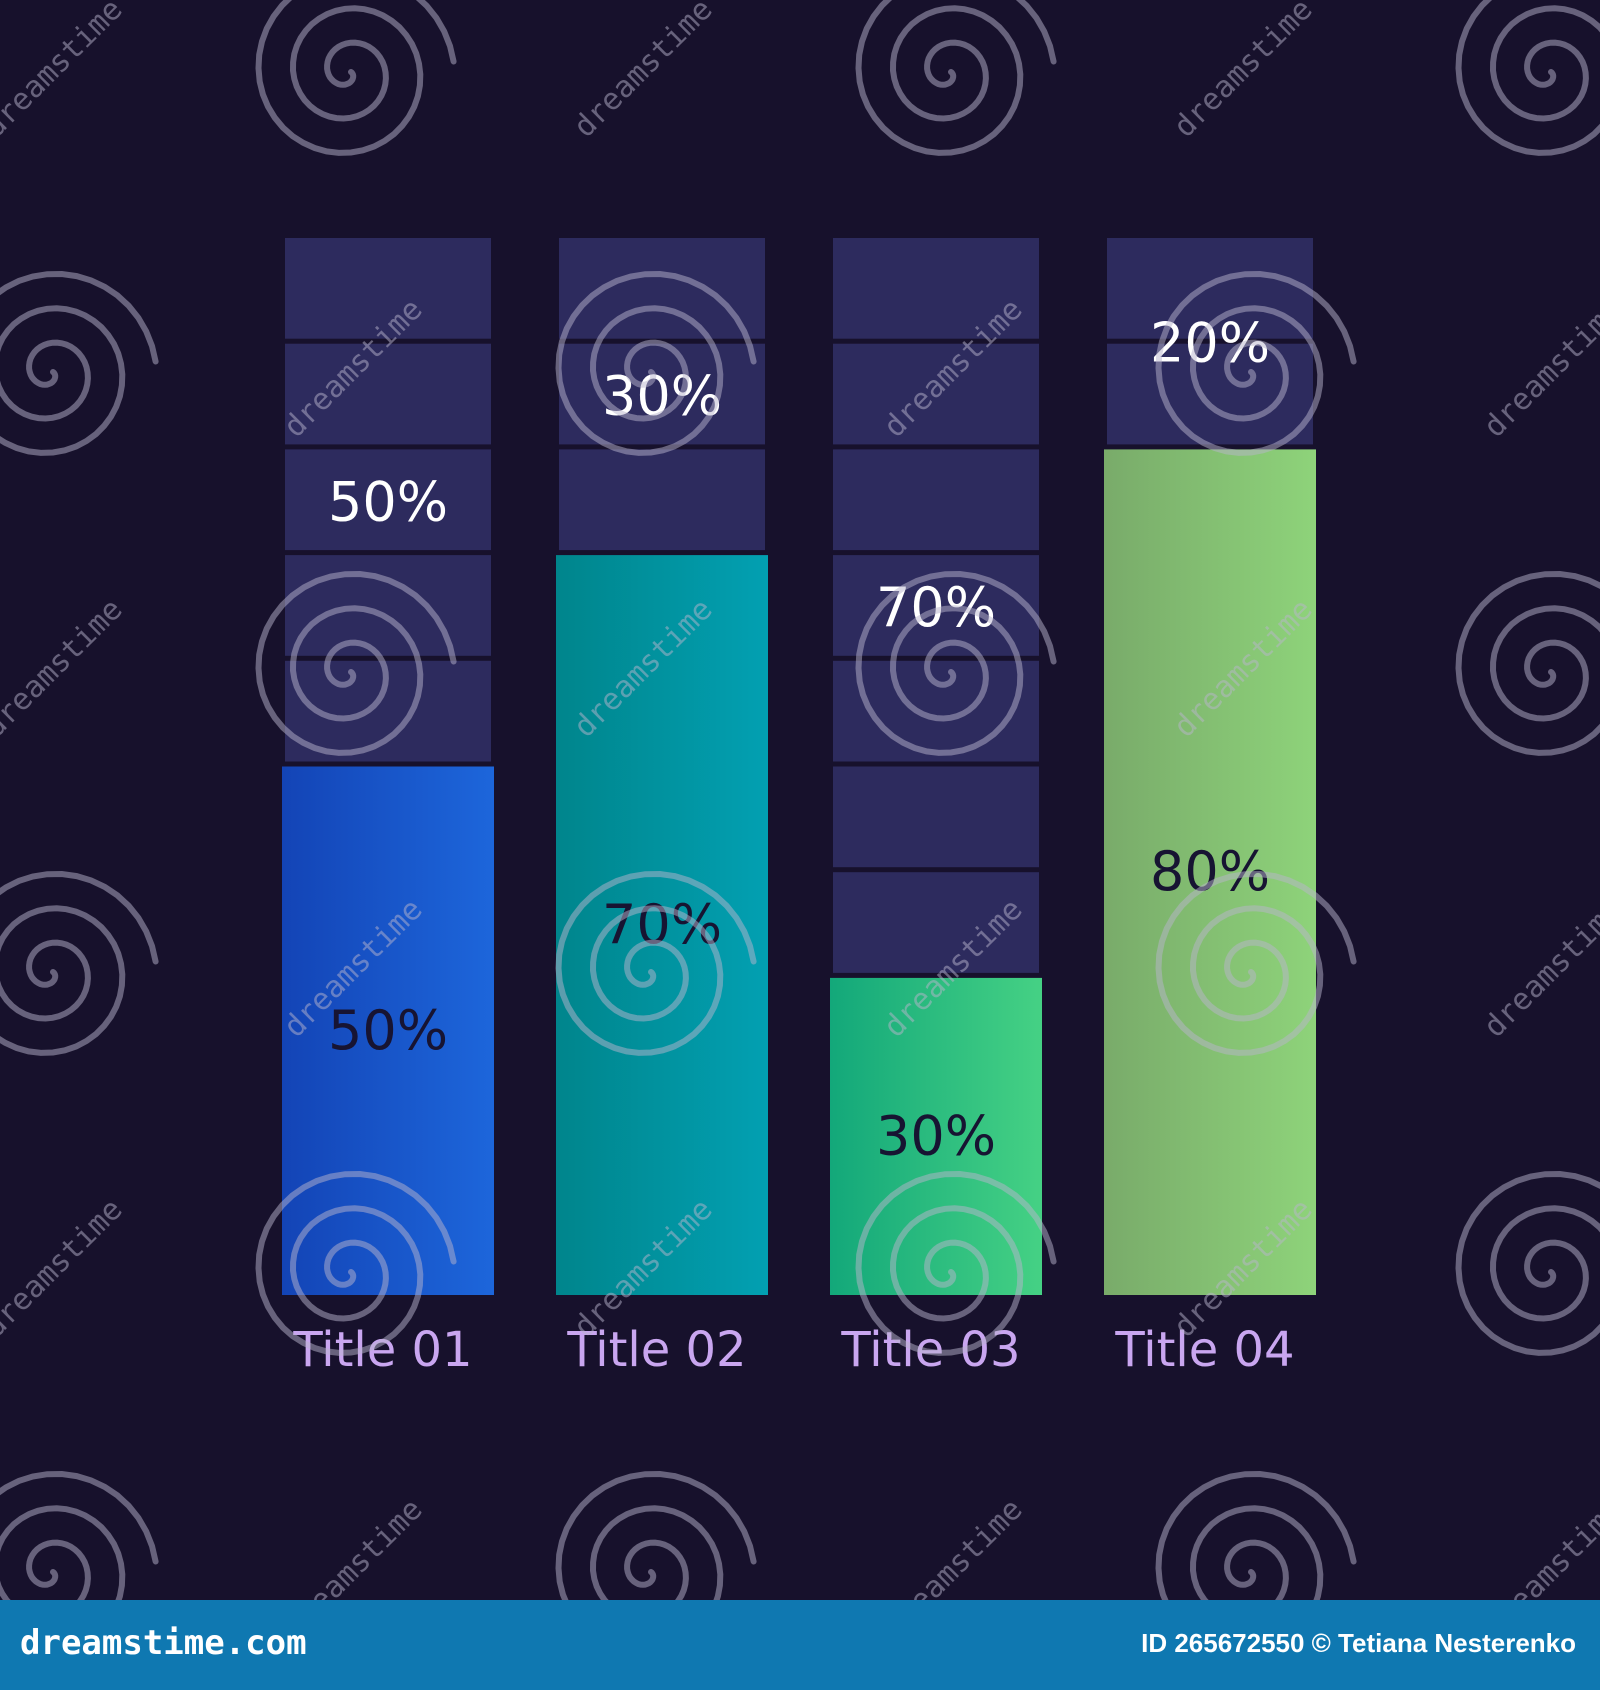  I want to click on category-label-title-04: Title 04, so click(1204, 1350).